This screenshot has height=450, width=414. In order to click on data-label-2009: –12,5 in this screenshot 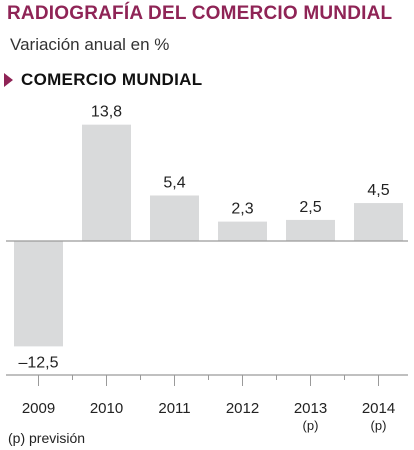, I will do `click(38, 362)`.